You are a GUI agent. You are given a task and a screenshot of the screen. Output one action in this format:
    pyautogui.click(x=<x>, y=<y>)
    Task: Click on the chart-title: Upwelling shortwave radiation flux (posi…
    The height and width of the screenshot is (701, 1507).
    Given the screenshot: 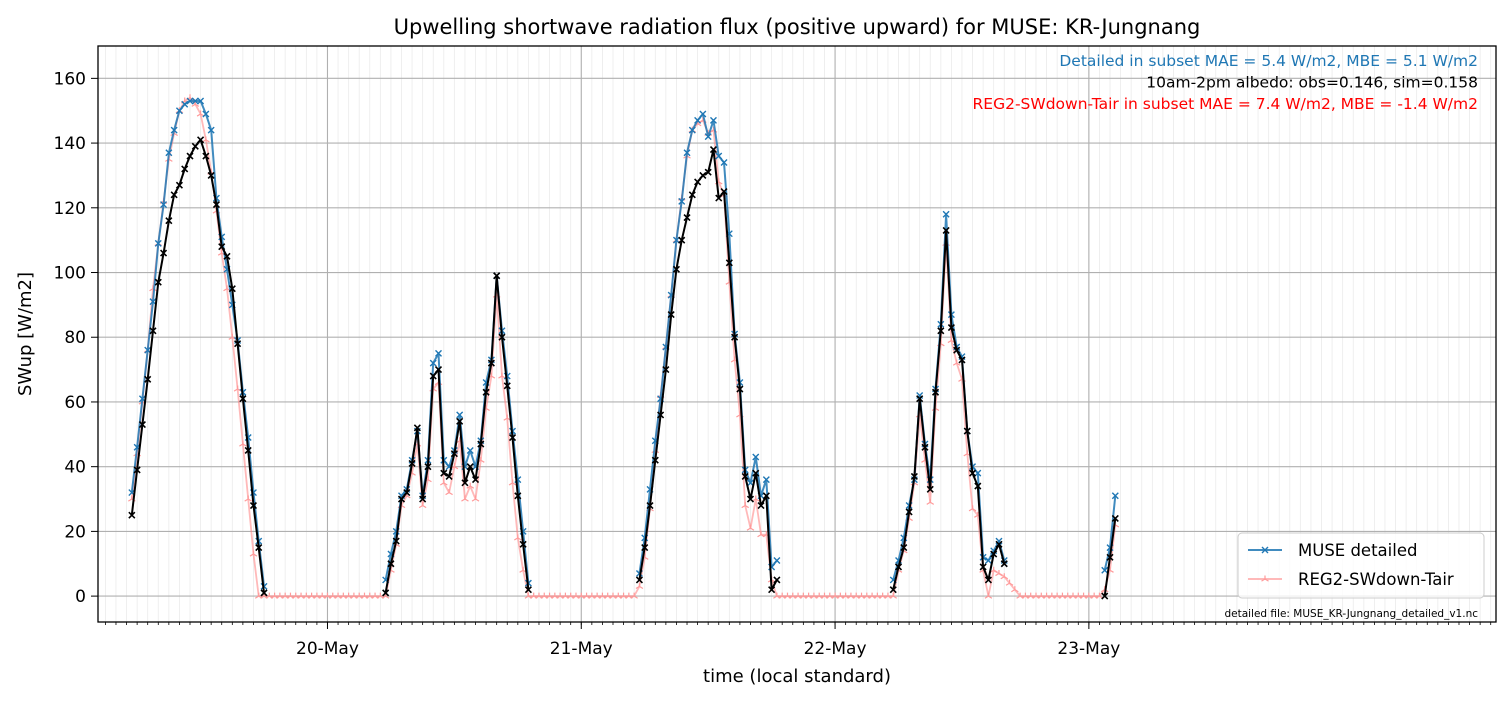 What is the action you would take?
    pyautogui.click(x=797, y=27)
    